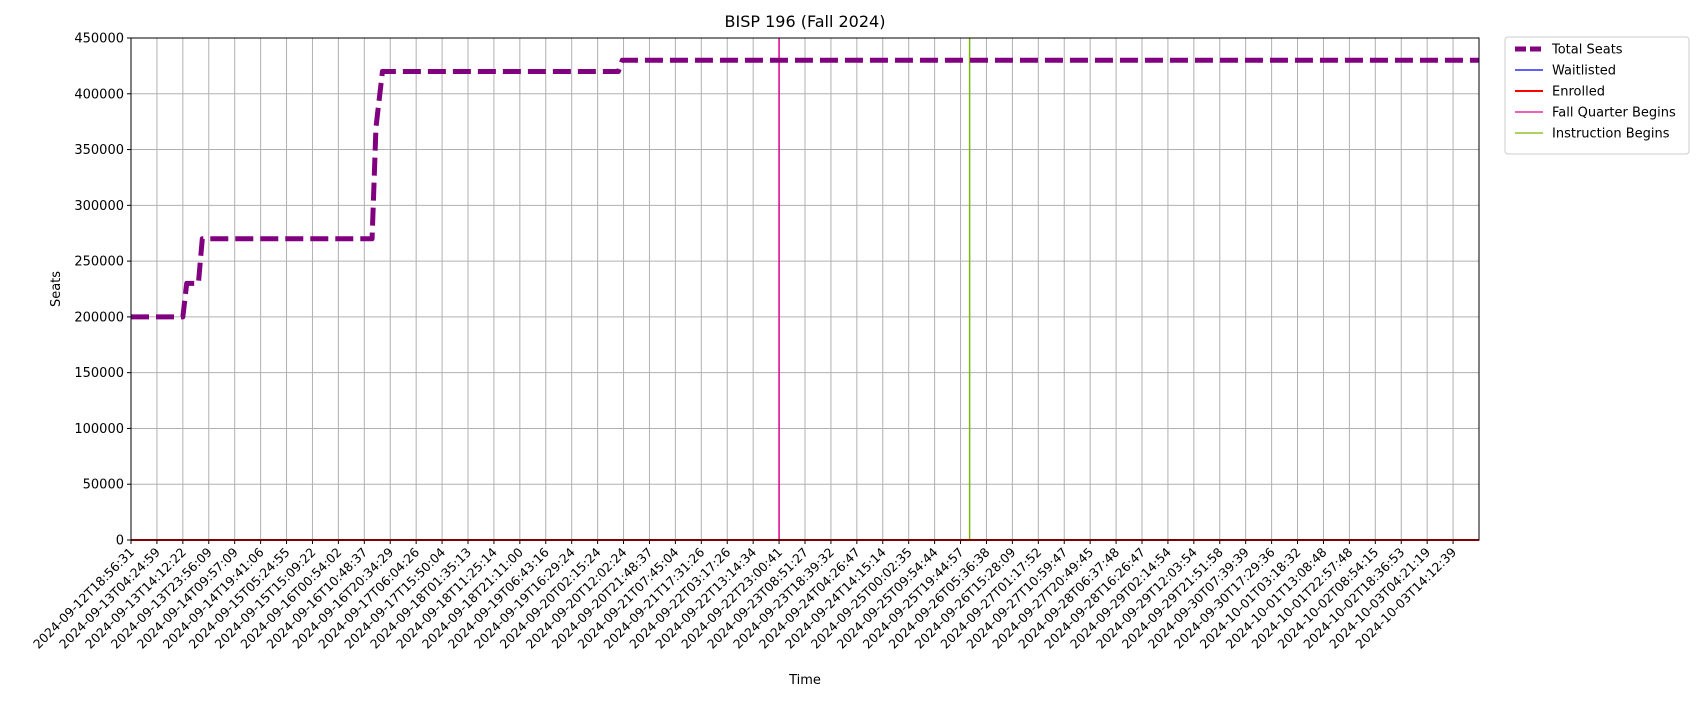 The image size is (1700, 704). I want to click on legend-label: Instruction Begins, so click(1611, 134).